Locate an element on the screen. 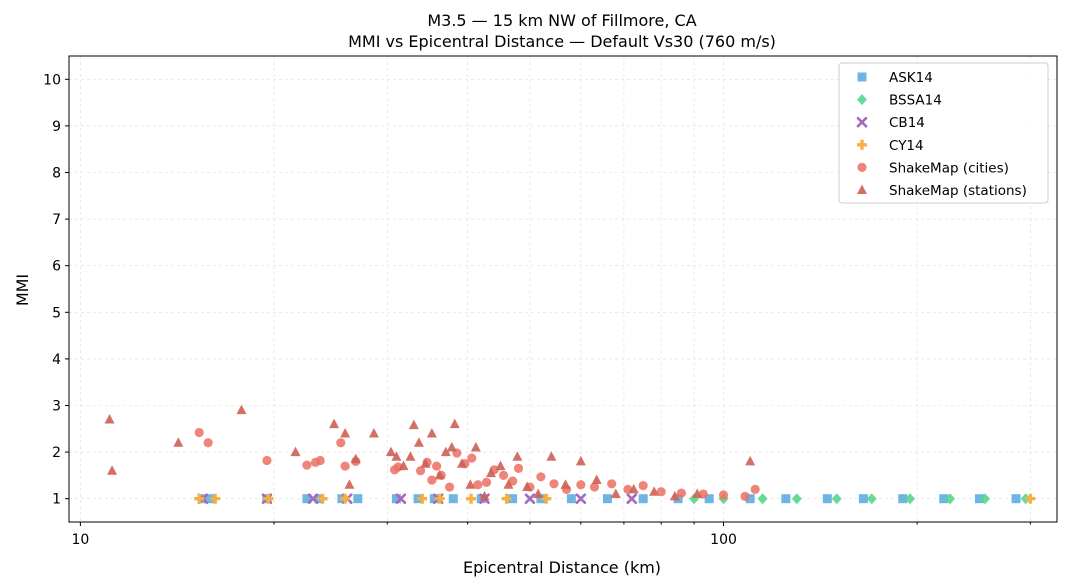  y-tick-label: 2 is located at coordinates (56, 453).